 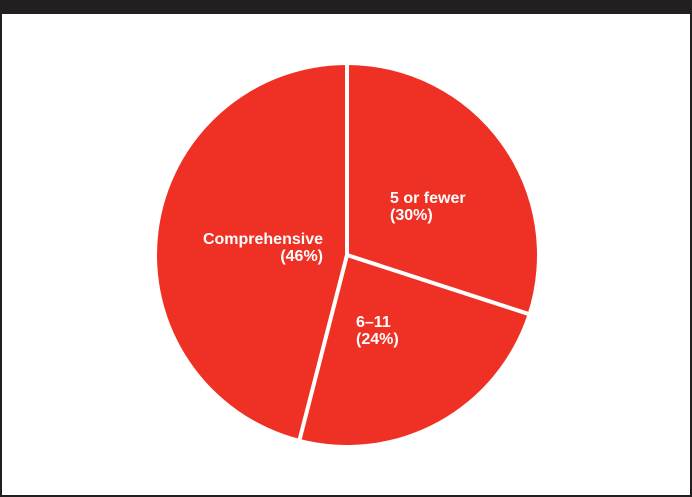 I want to click on slice-label-0: 5 or fewer (30%), so click(x=428, y=207).